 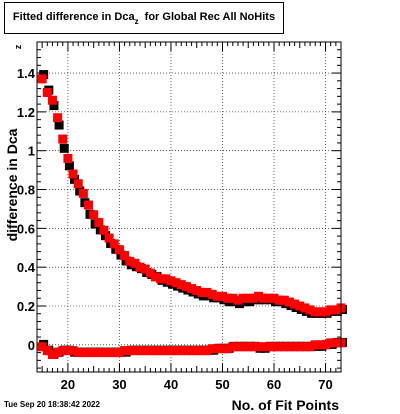 What do you see at coordinates (31, 151) in the screenshot?
I see `y-tick-label: 1` at bounding box center [31, 151].